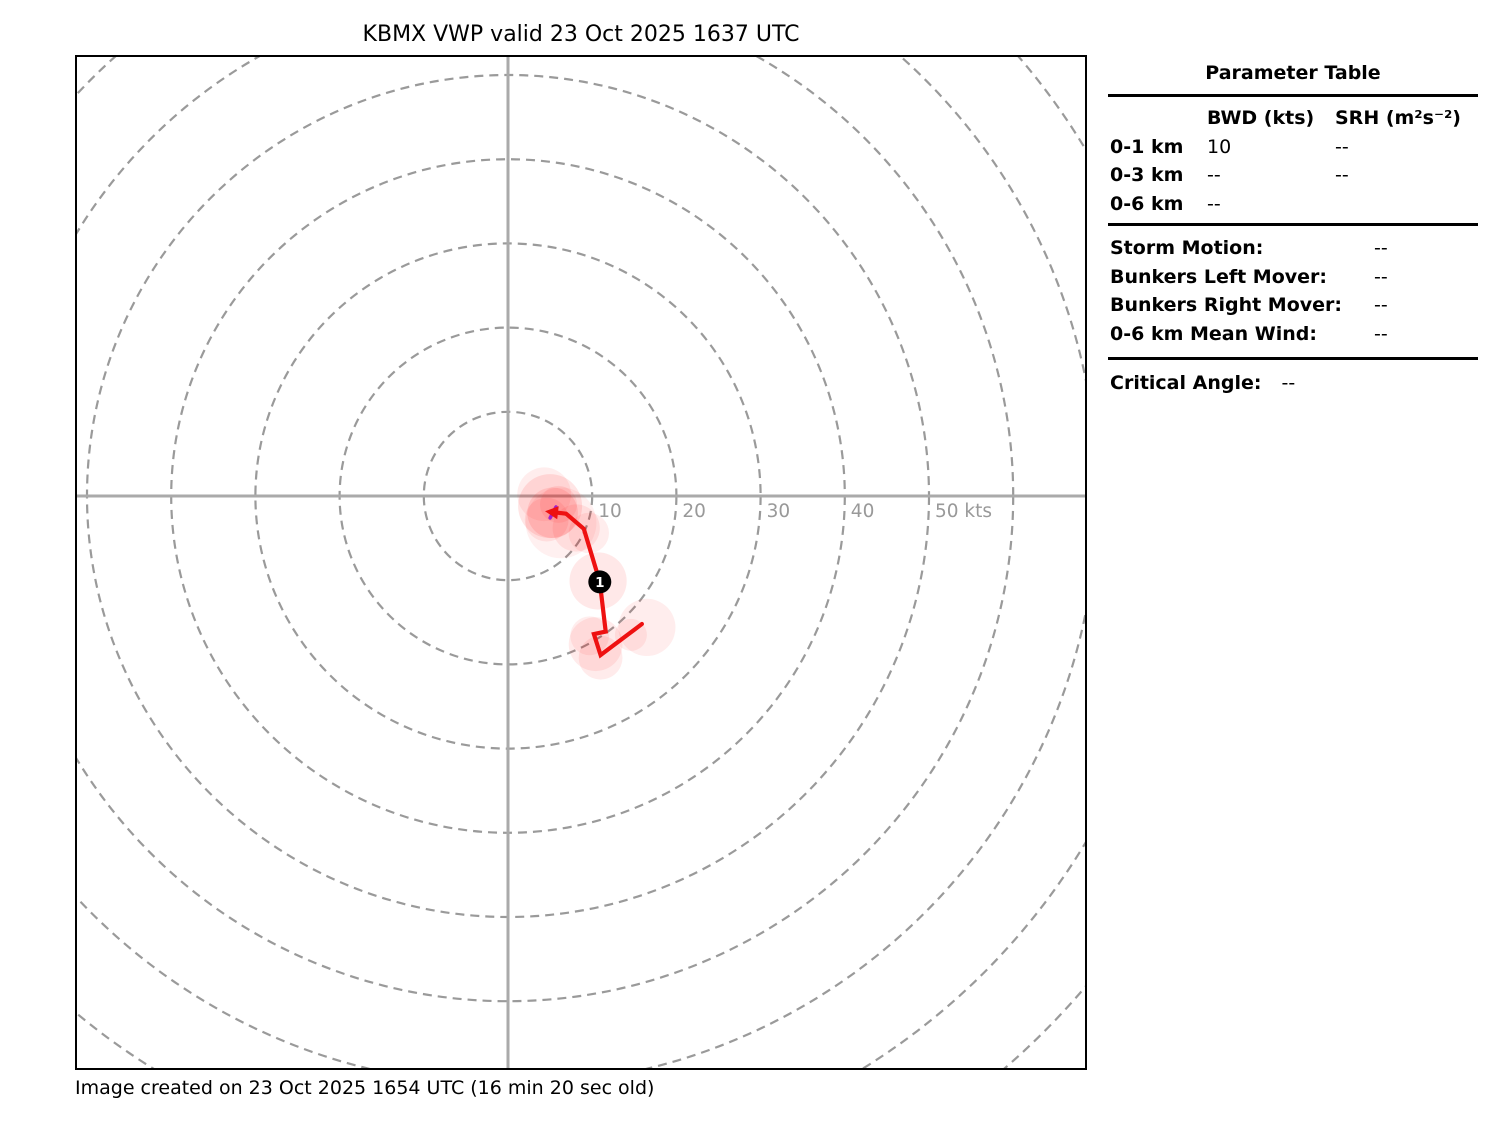 This screenshot has height=1125, width=1500. Describe the element at coordinates (694, 511) in the screenshot. I see `ring-label-20kt: 20` at that location.